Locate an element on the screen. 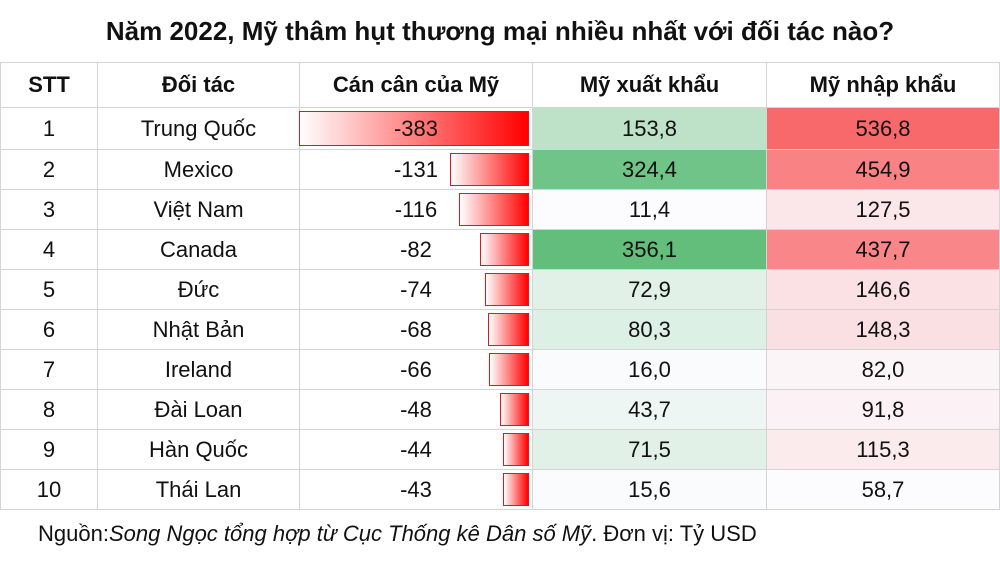 This screenshot has height=561, width=1000. import: 454,9 is located at coordinates (883, 170).